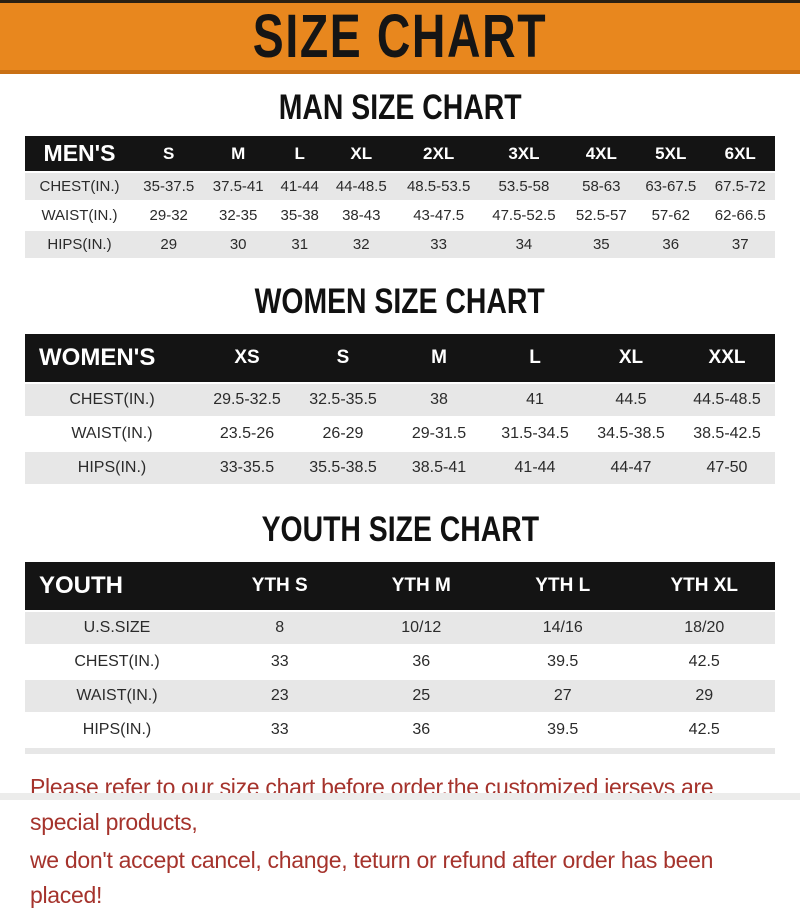  Describe the element at coordinates (400, 153) in the screenshot. I see `men-header-row: MEN'S S M L XL 2XL 3XL 4XL 5XL 6XL` at that location.